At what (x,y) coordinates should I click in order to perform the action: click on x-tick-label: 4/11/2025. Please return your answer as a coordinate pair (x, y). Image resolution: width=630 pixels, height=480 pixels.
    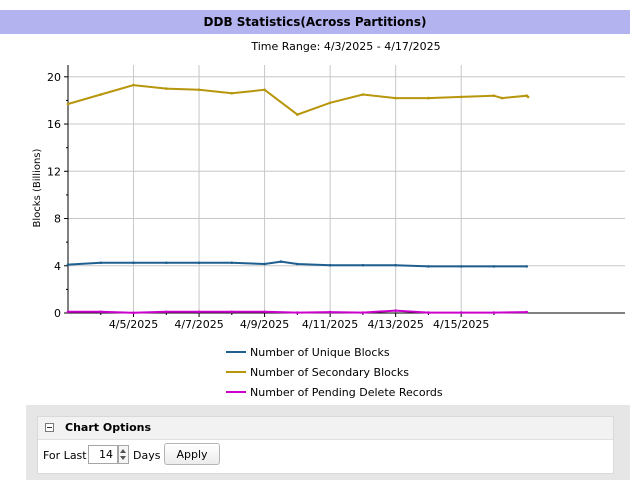
    Looking at the image, I should click on (330, 324).